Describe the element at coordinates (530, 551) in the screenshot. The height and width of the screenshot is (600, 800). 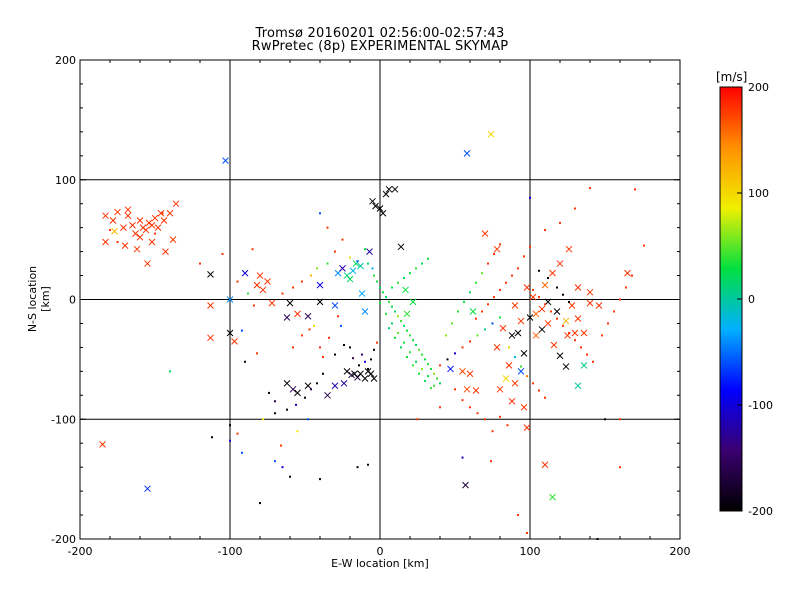
I see `x-tick-label: 100` at that location.